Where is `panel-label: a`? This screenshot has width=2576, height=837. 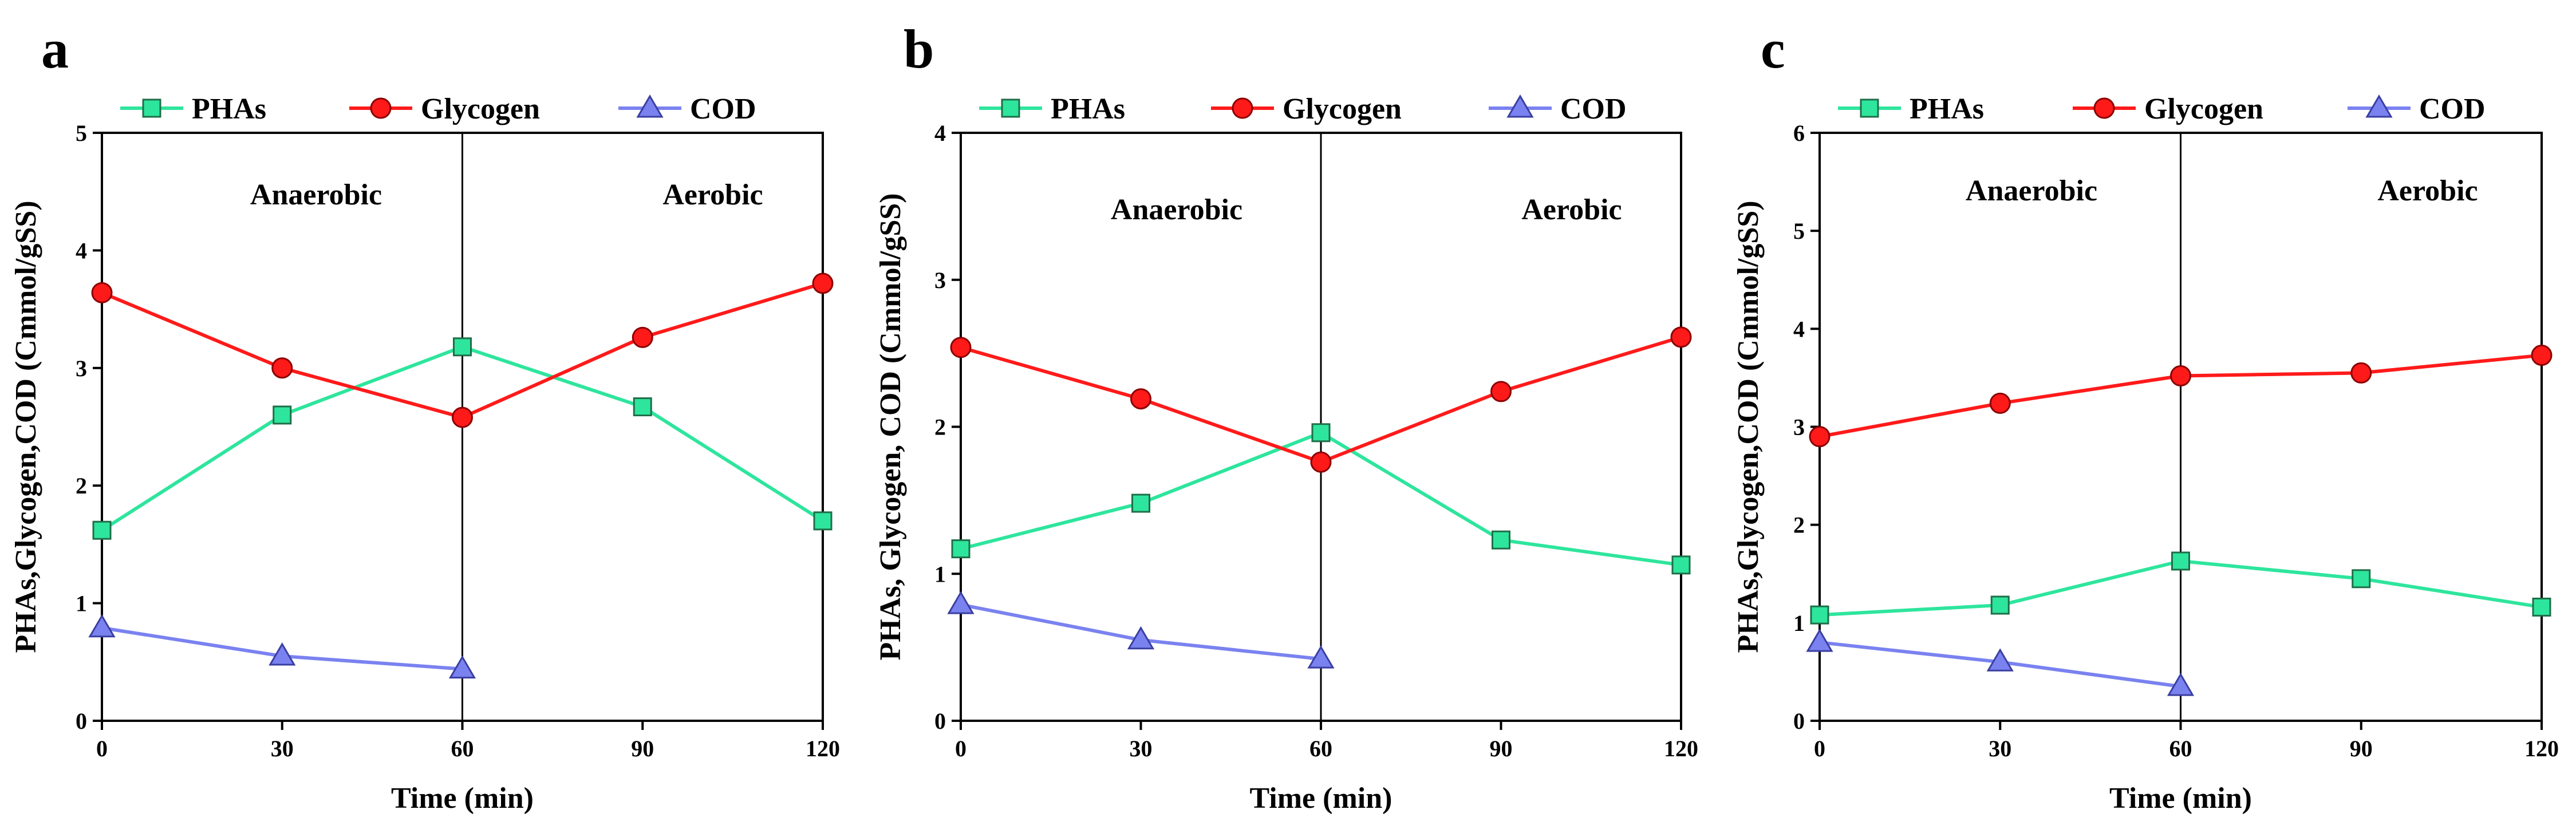 panel-label: a is located at coordinates (55, 49).